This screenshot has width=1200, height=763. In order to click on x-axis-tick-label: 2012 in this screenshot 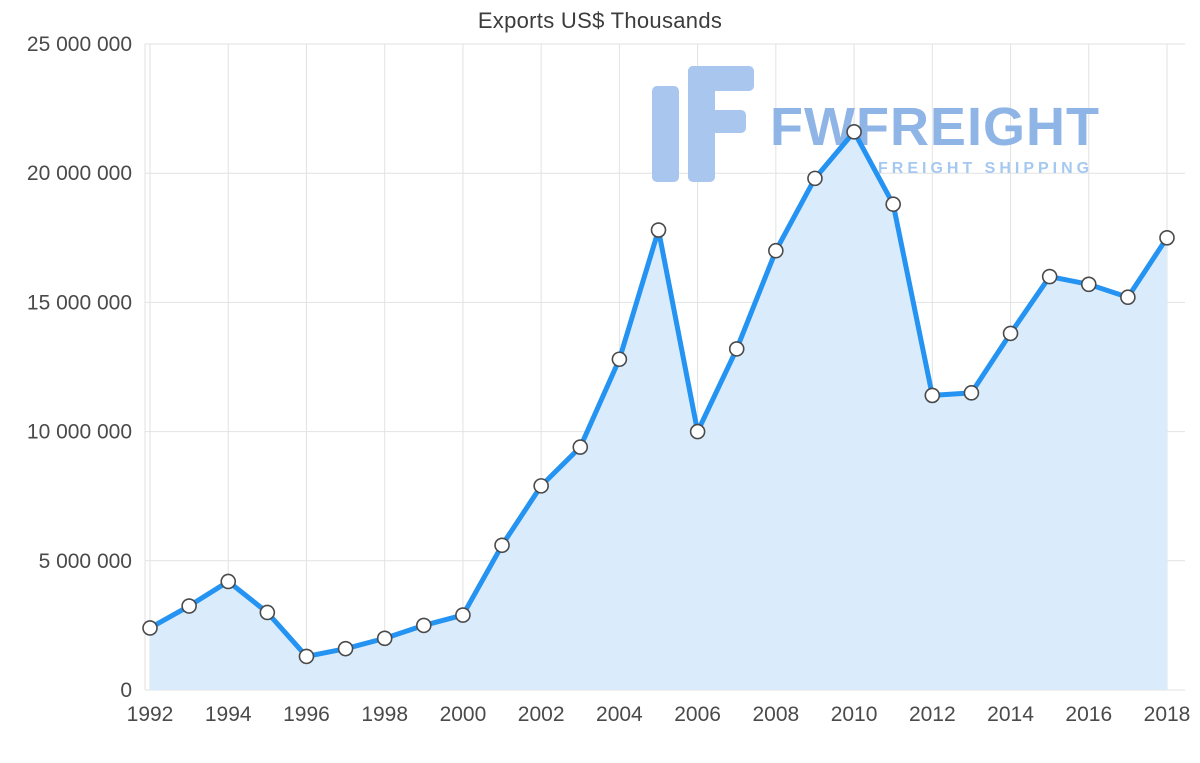, I will do `click(932, 714)`.